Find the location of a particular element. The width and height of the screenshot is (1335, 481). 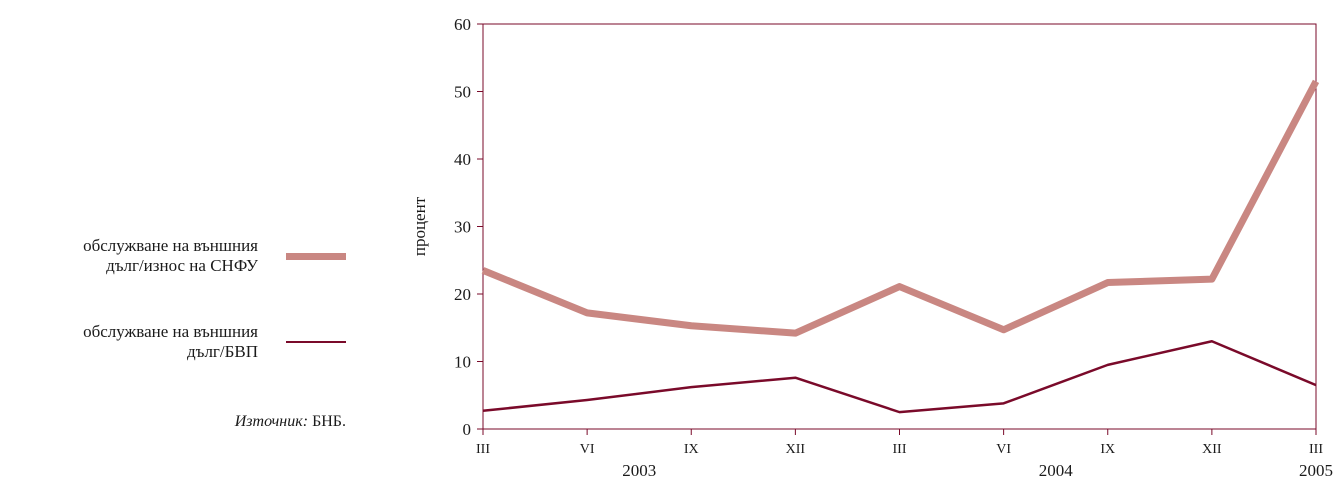

y-tick-label: 40 is located at coordinates (462, 159).